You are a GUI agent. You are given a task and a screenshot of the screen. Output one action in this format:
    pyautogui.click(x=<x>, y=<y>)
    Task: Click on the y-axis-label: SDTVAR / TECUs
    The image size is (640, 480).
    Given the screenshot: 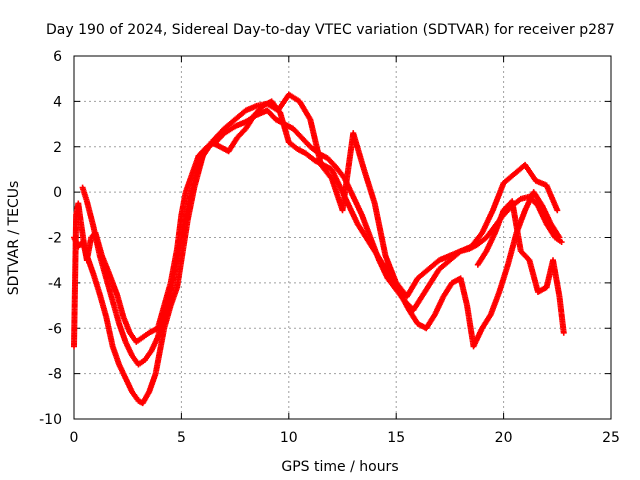 What is the action you would take?
    pyautogui.click(x=14, y=238)
    